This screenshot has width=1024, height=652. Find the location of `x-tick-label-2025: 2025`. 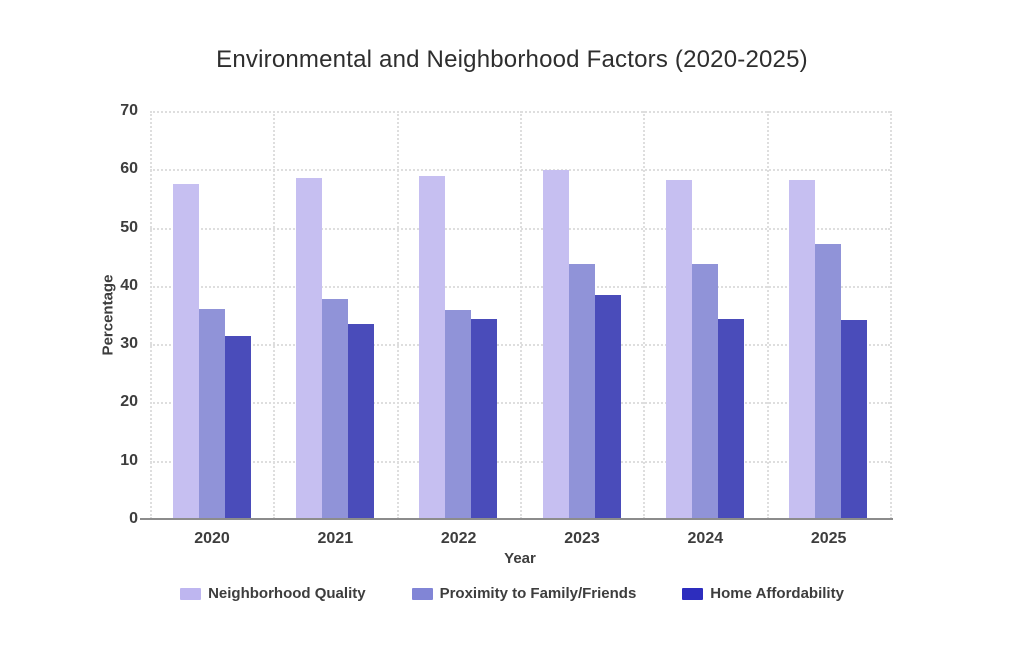

x-tick-label-2025: 2025 is located at coordinates (828, 538).